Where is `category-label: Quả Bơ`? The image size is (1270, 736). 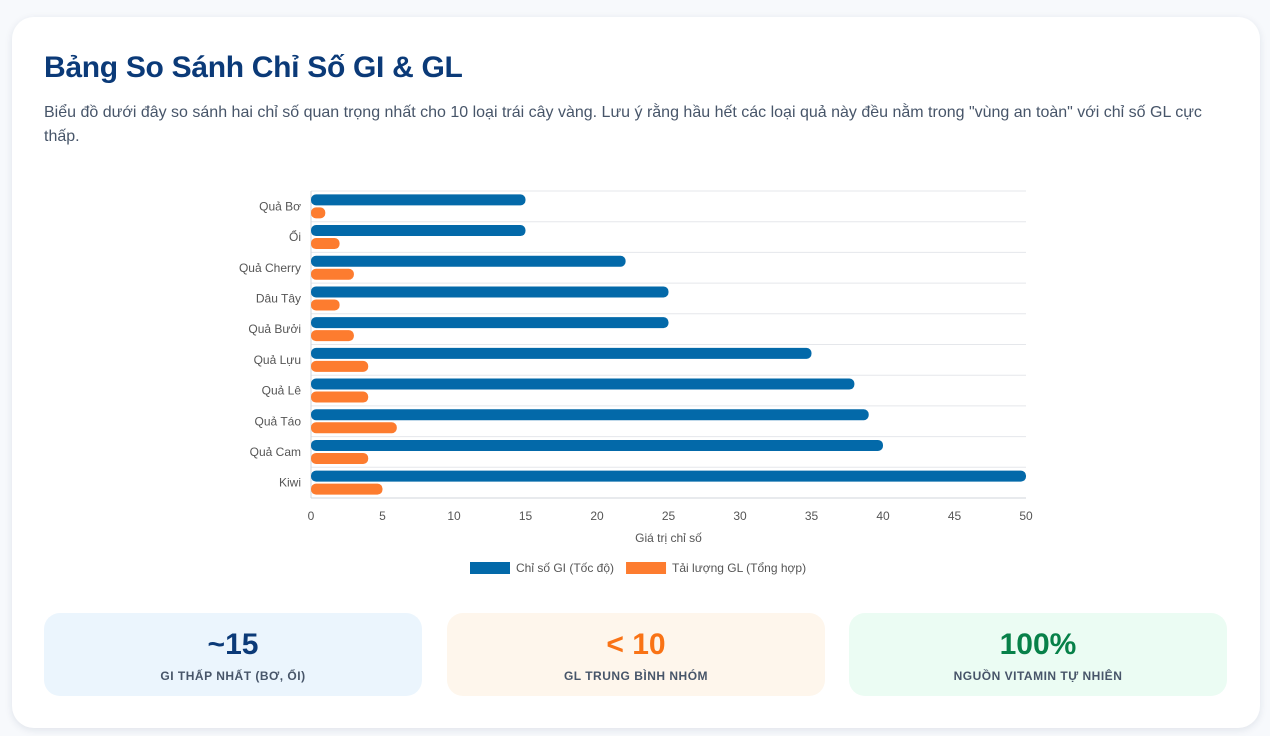
category-label: Quả Bơ is located at coordinates (280, 206).